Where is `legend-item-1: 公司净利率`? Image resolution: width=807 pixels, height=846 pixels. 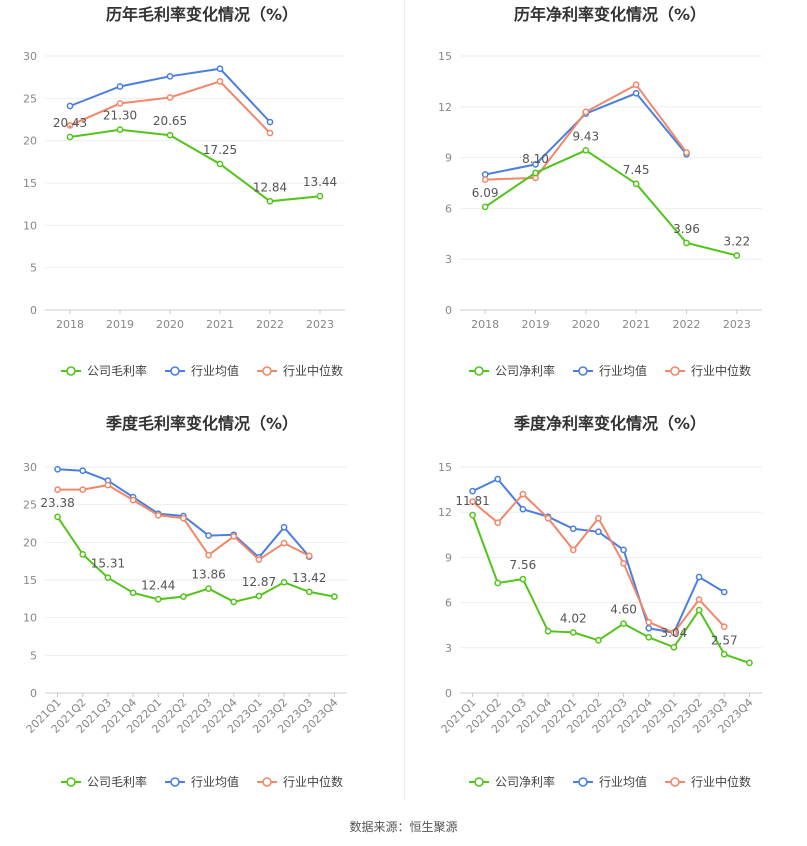 legend-item-1: 公司净利率 is located at coordinates (512, 781).